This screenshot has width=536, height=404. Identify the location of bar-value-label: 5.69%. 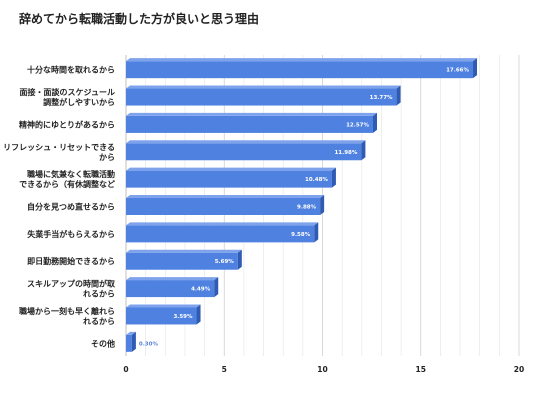
(225, 262).